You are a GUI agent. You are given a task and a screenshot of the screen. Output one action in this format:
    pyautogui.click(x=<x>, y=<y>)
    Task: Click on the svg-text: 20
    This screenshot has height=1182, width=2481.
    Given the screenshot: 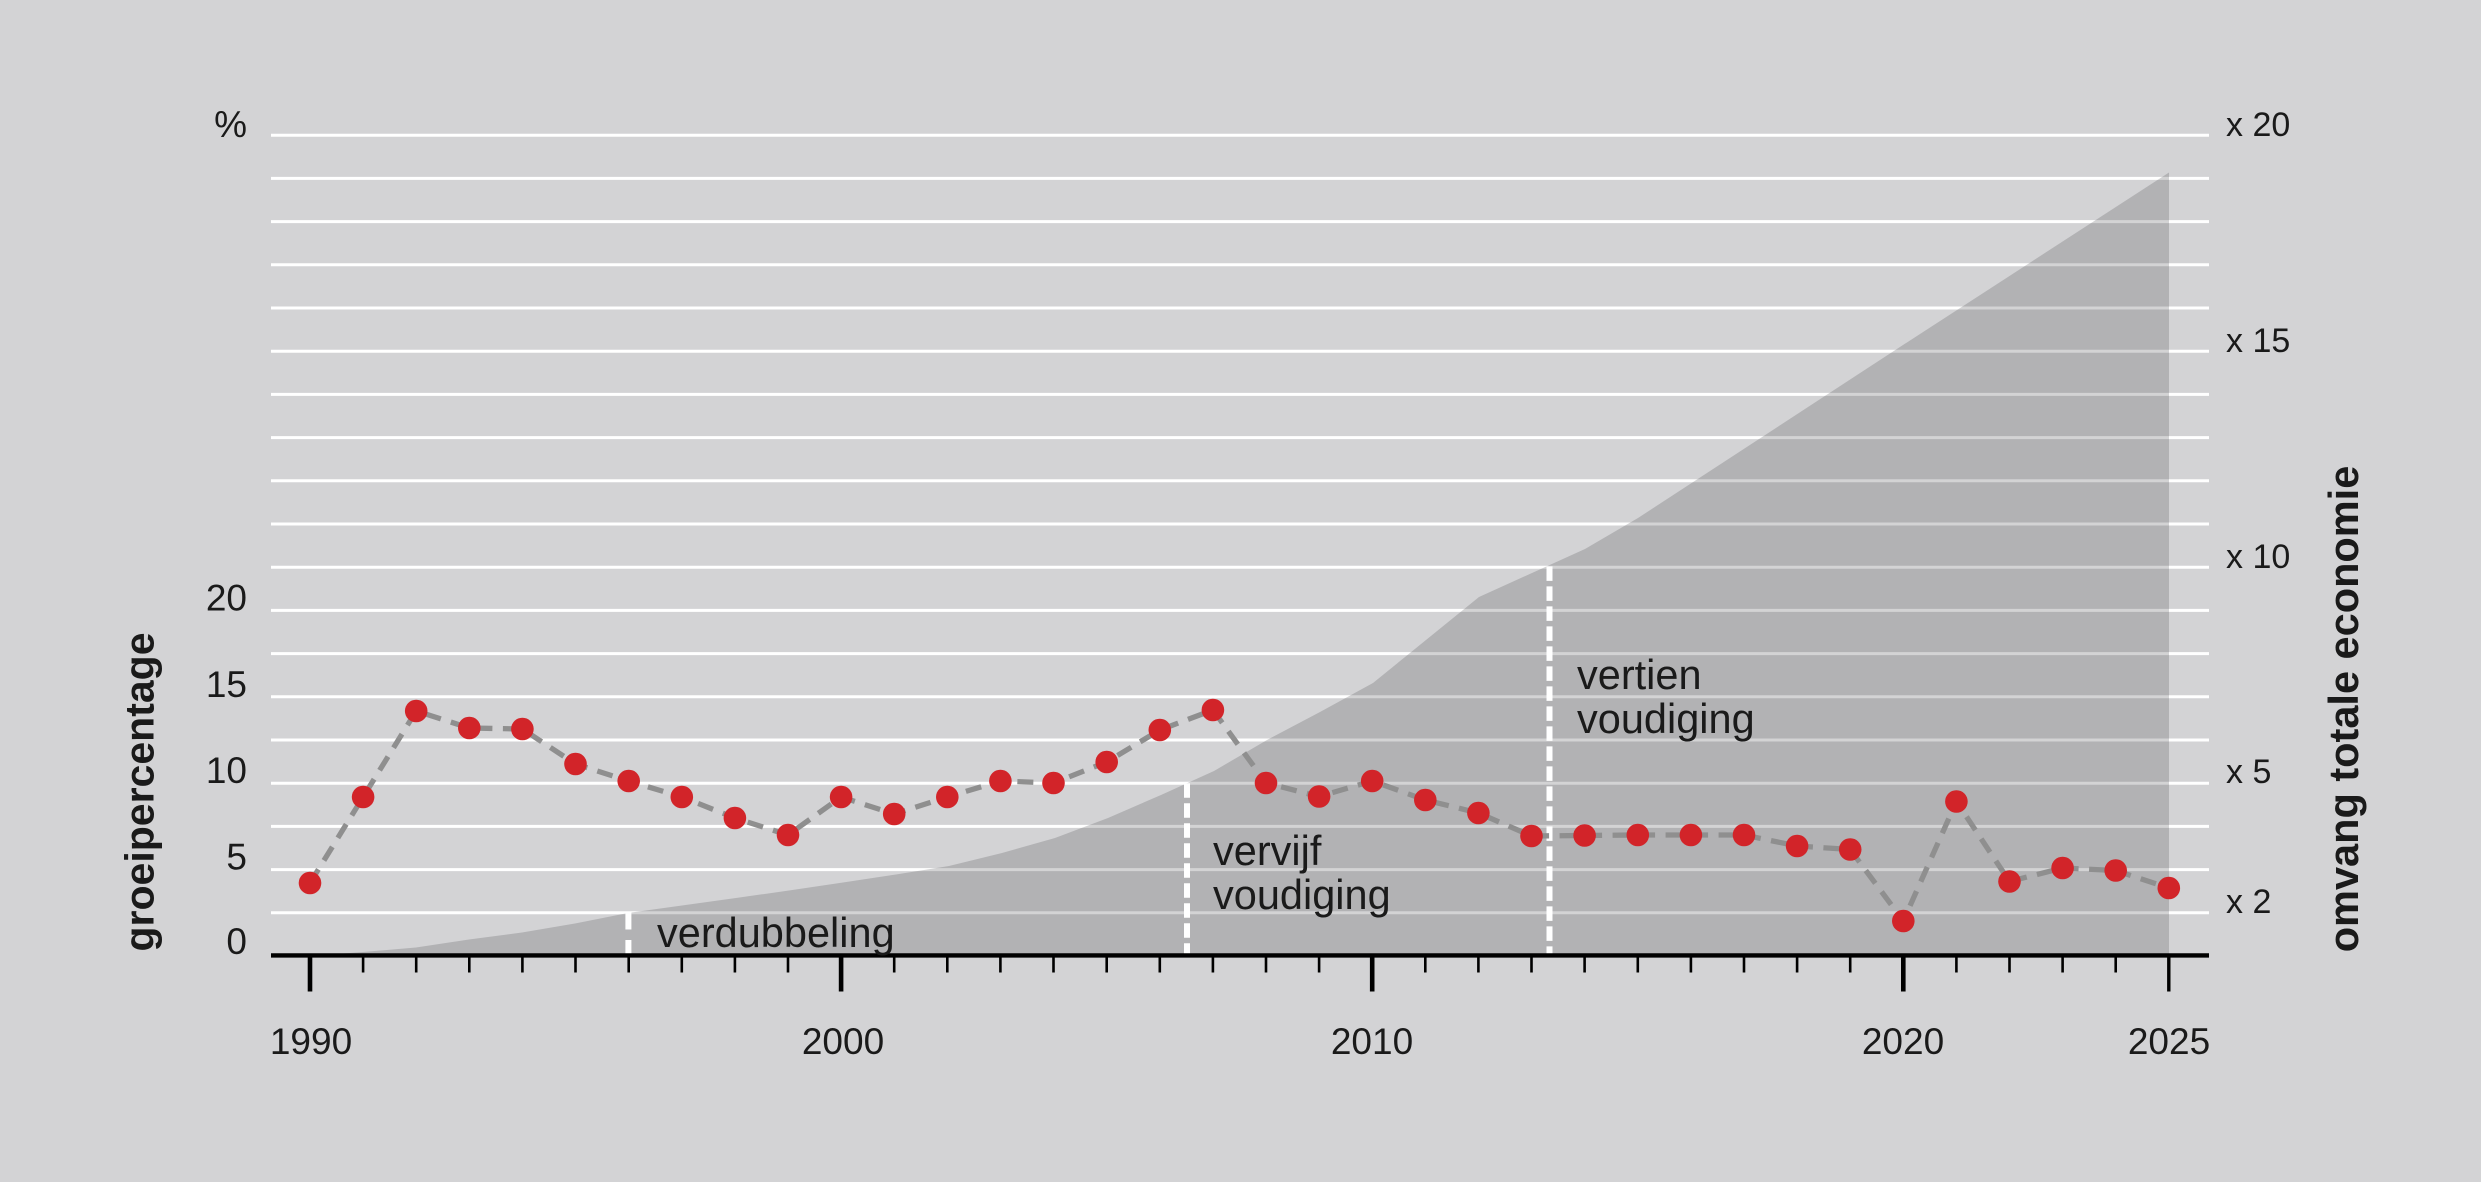 What is the action you would take?
    pyautogui.click(x=226, y=597)
    